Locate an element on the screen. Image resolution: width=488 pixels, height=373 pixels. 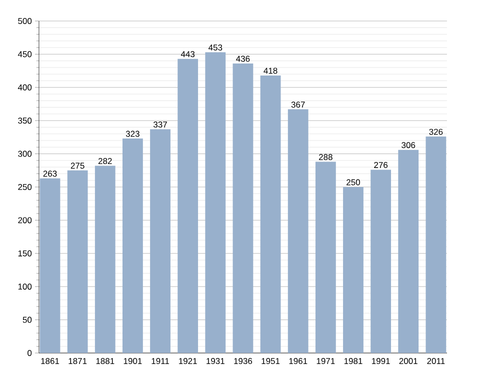
y-tick-label: 0 is located at coordinates (30, 353).